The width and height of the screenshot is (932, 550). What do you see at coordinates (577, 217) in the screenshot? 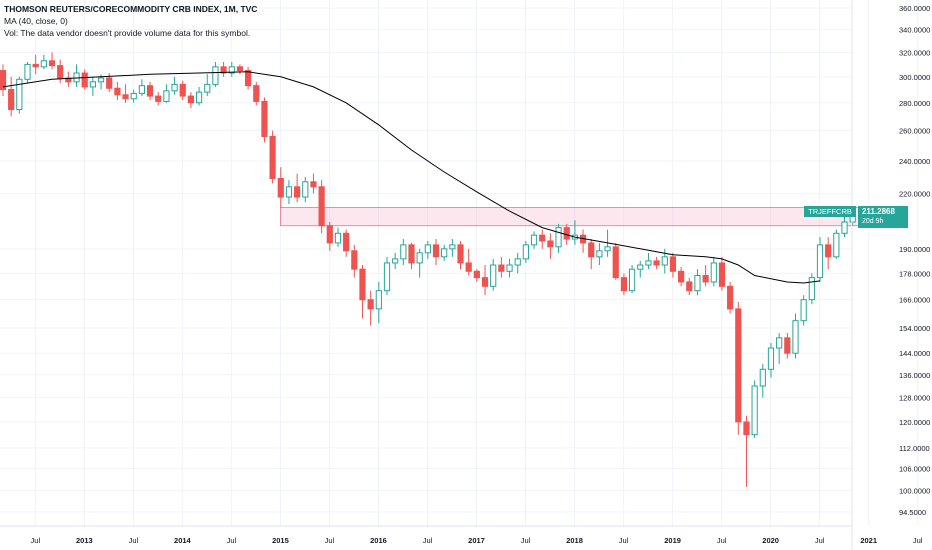
I see `resistance-zone` at bounding box center [577, 217].